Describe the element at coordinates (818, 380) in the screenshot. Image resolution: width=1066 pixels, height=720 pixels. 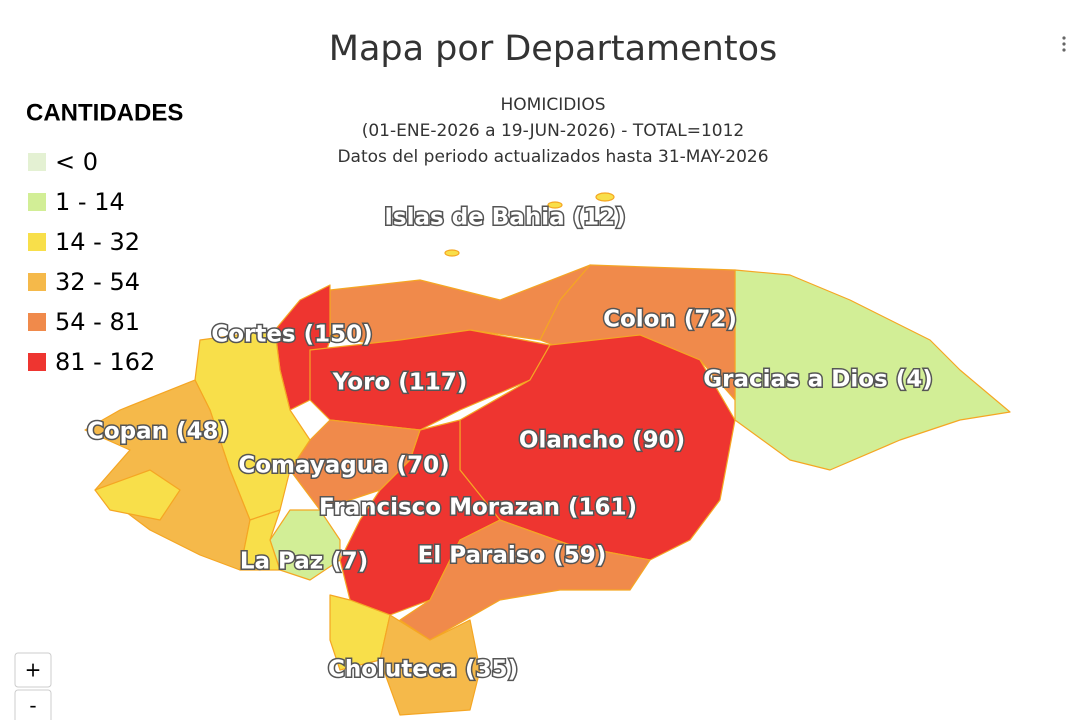
I see `region-label: Gracias a Dios (4)` at that location.